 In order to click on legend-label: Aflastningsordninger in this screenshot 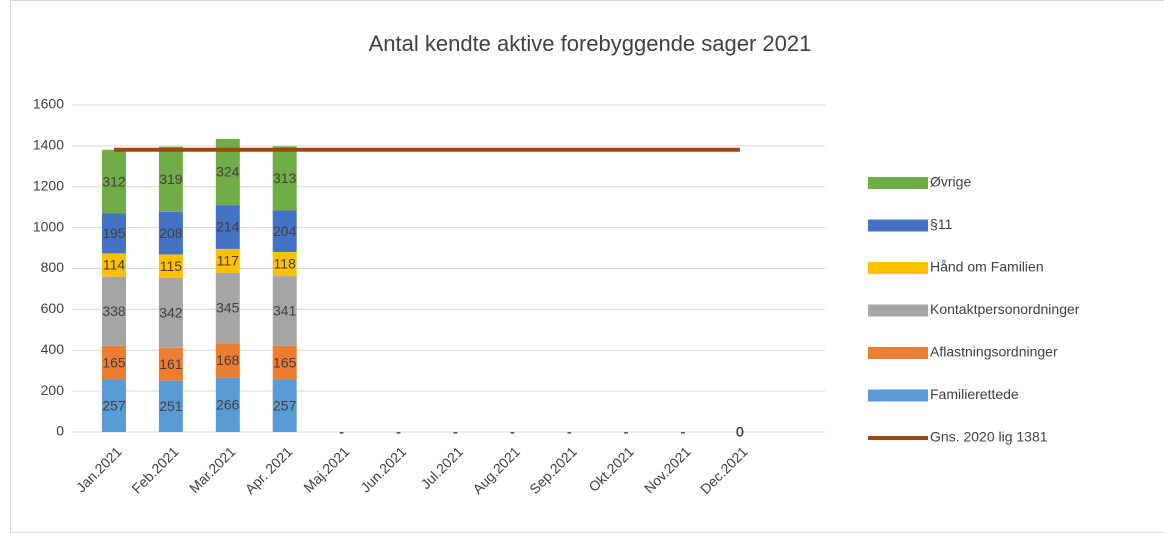, I will do `click(994, 352)`.